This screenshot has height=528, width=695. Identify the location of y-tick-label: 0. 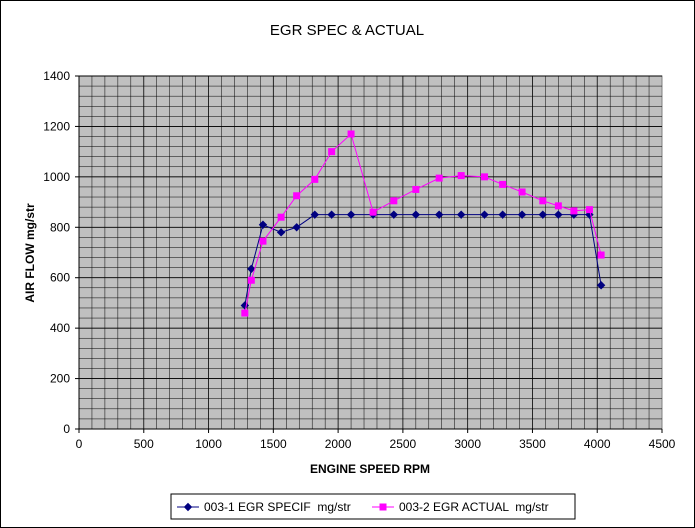
(66, 429).